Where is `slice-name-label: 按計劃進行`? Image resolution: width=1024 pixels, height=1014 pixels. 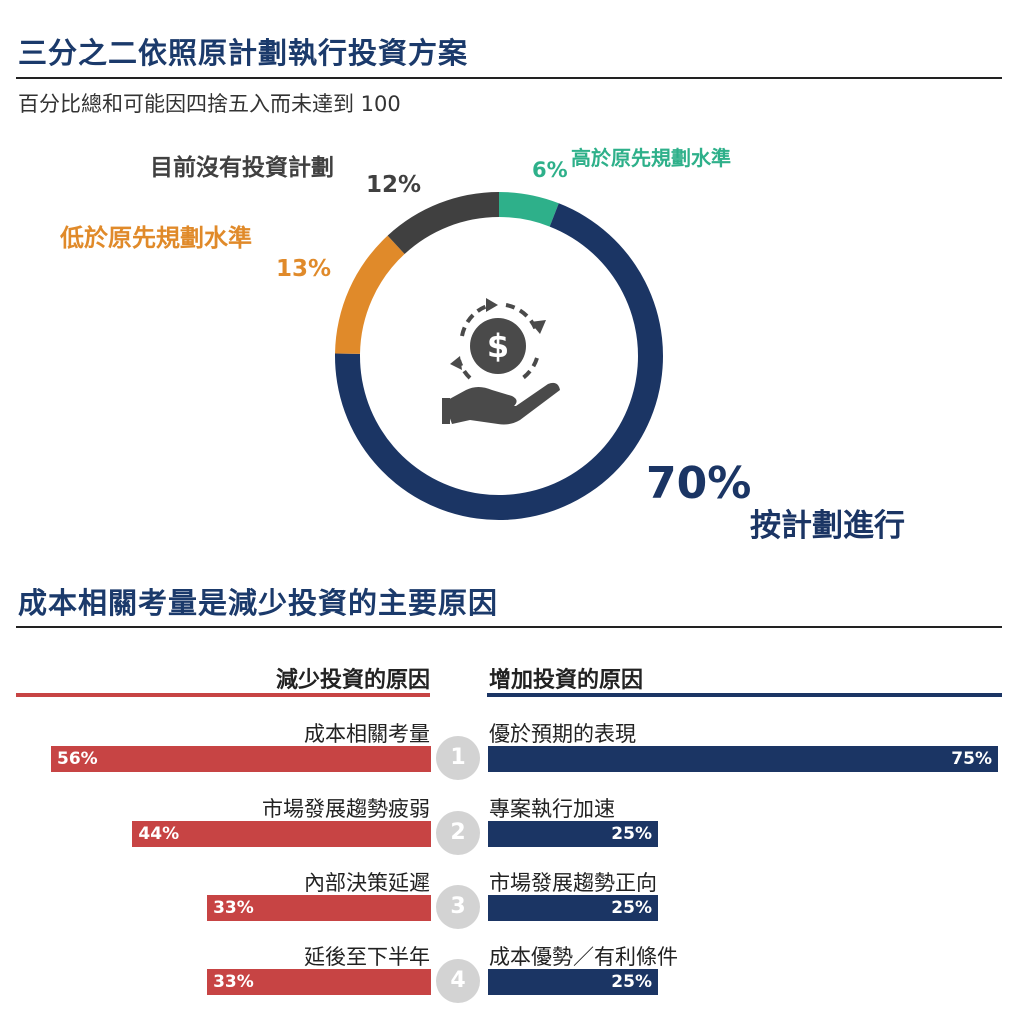 slice-name-label: 按計劃進行 is located at coordinates (827, 526).